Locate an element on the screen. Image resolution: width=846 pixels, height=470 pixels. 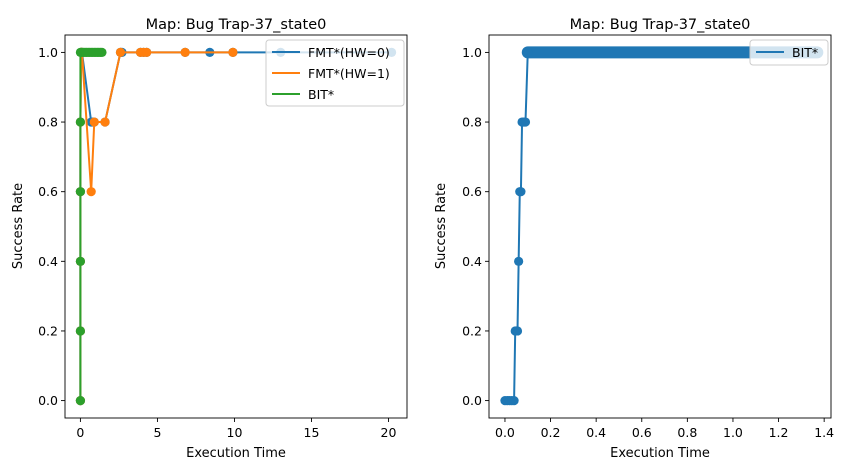
left-legend: FMT*(HW=0) FMT*(HW=1) BIT* is located at coordinates (335, 73).